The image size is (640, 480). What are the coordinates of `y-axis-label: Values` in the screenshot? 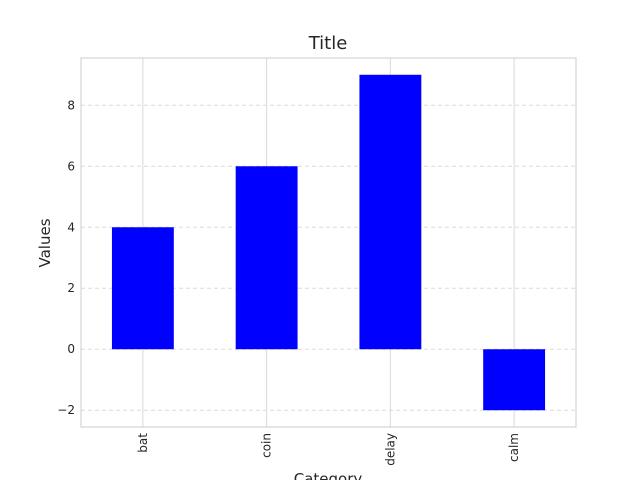 It's located at (45, 242).